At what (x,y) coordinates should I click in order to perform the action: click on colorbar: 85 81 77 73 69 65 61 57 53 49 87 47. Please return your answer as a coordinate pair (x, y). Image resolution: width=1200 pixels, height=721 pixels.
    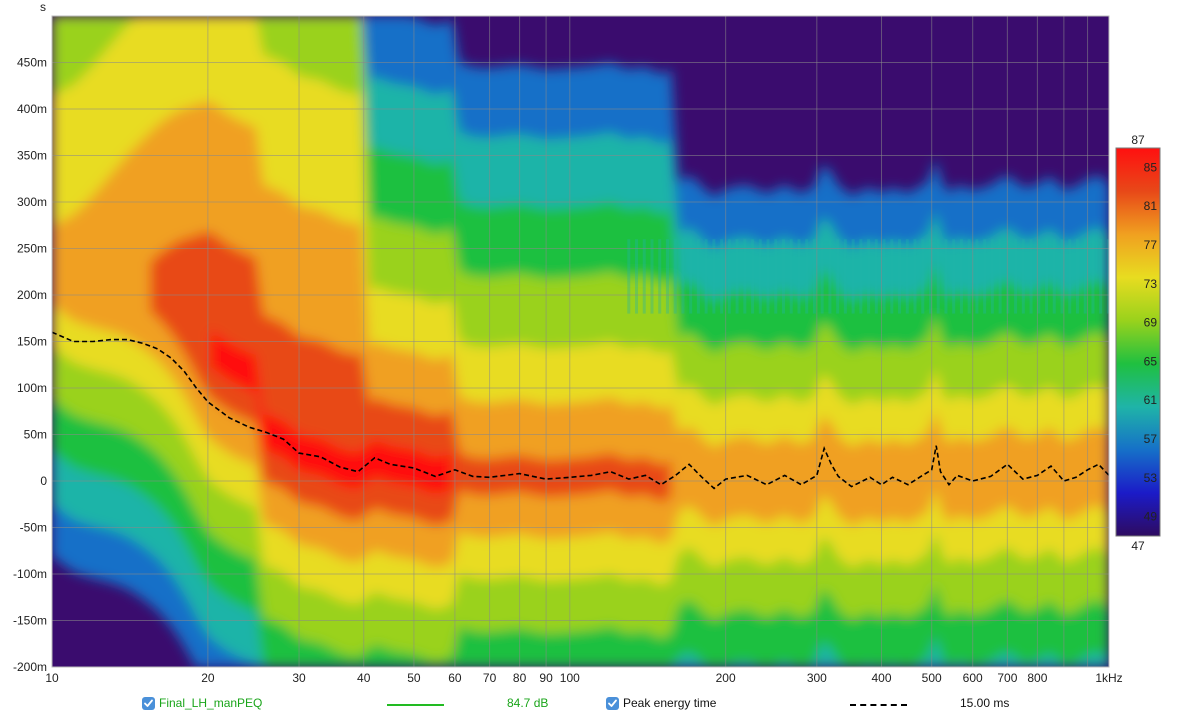
    Looking at the image, I should click on (1138, 343).